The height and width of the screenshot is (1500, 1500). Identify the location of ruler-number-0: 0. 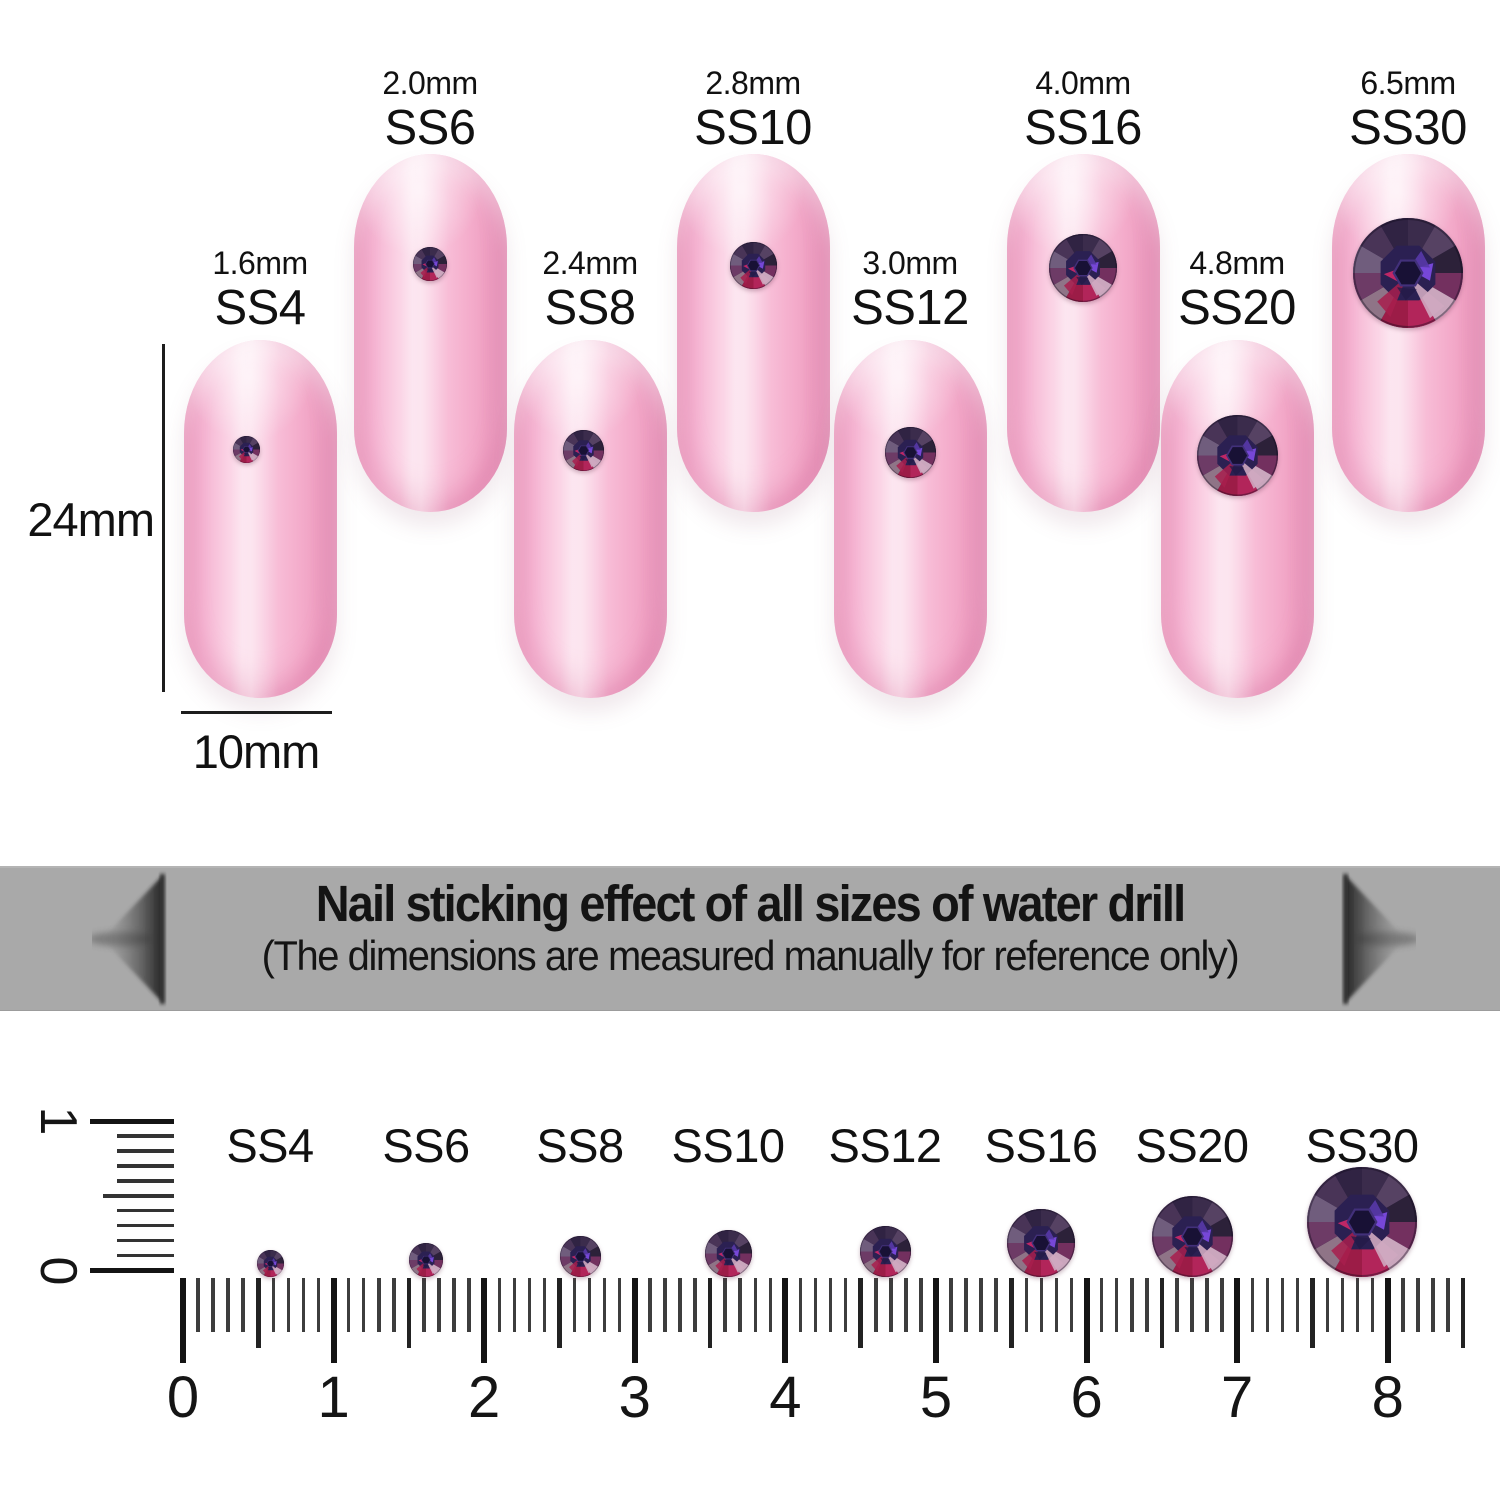
(183, 1397).